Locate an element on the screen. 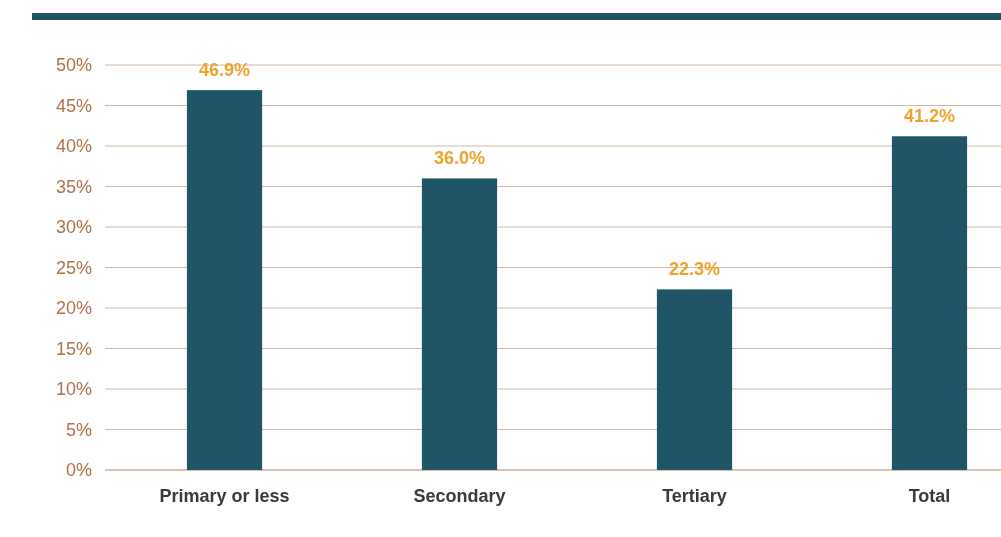  x-tick-label: Tertiary is located at coordinates (694, 496).